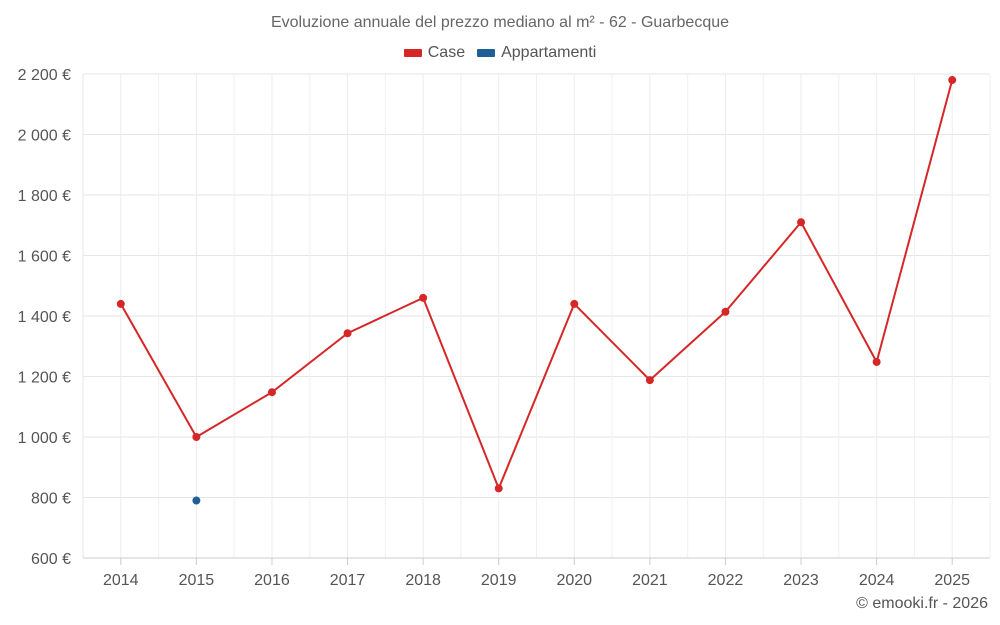 Image resolution: width=1000 pixels, height=625 pixels. What do you see at coordinates (196, 500) in the screenshot?
I see `data-point-appartamenti` at bounding box center [196, 500].